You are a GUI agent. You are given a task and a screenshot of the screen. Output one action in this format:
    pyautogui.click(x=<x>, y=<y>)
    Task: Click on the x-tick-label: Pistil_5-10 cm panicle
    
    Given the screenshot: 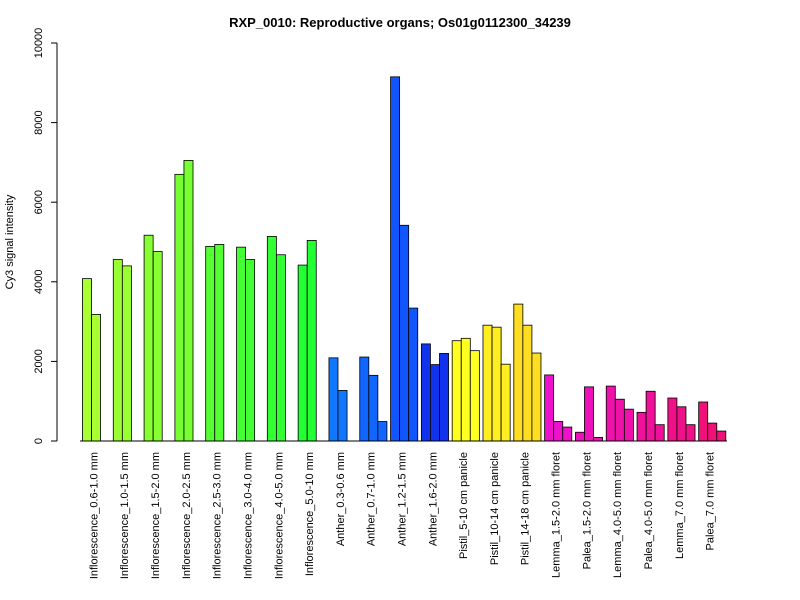 What is the action you would take?
    pyautogui.click(x=464, y=505)
    